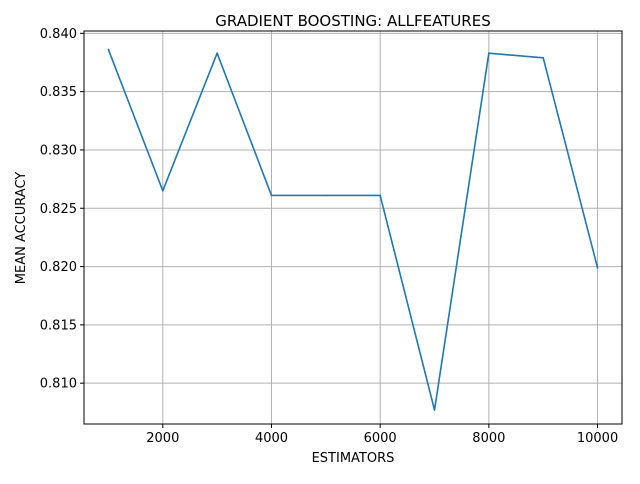 This screenshot has height=484, width=640. What do you see at coordinates (162, 438) in the screenshot?
I see `x-tick-label: 2000` at bounding box center [162, 438].